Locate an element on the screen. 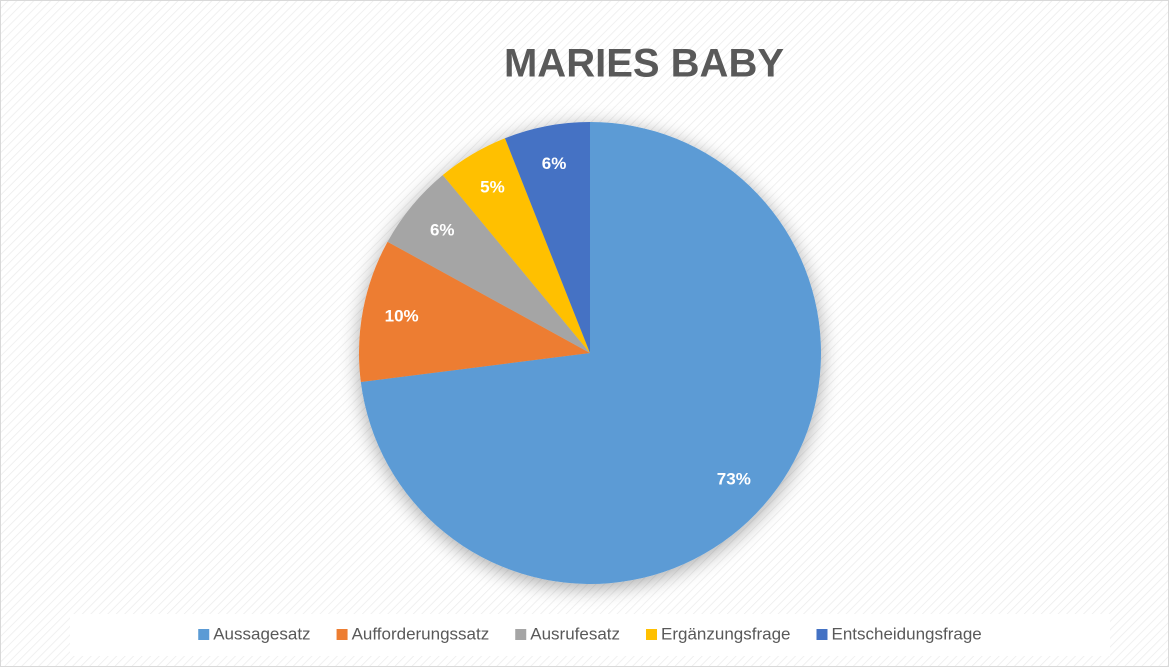  data-label: 5% is located at coordinates (492, 186).